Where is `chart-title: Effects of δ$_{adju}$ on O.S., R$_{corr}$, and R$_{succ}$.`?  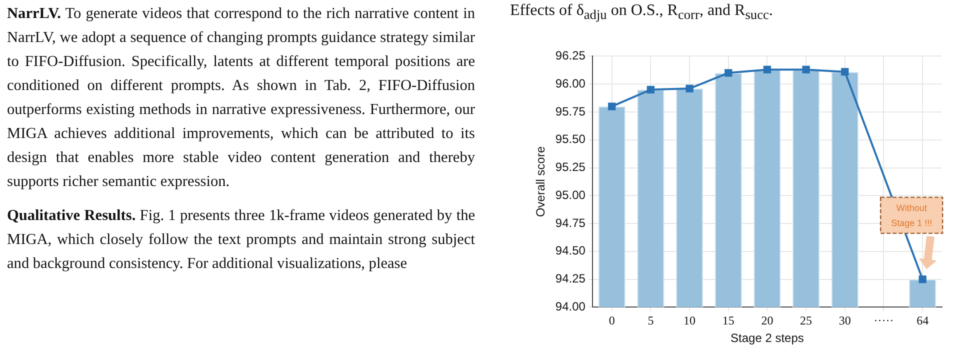
chart-title: Effects of δ$_{adju}$ on O.S., R$_{corr}$, and R$_{succ}$. is located at coordinates (641, 13).